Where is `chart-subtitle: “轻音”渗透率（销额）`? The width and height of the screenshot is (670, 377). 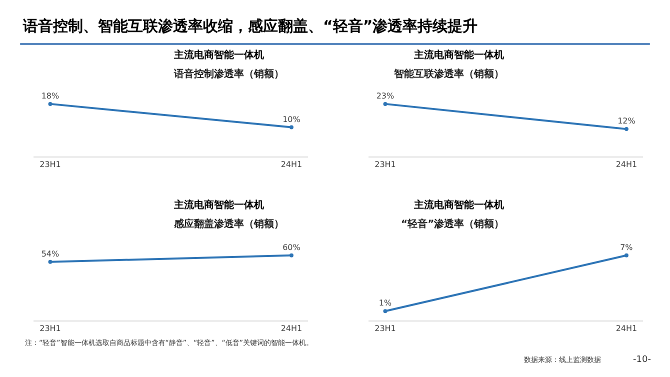 chart-subtitle: “轻音”渗透率（销额） is located at coordinates (452, 224).